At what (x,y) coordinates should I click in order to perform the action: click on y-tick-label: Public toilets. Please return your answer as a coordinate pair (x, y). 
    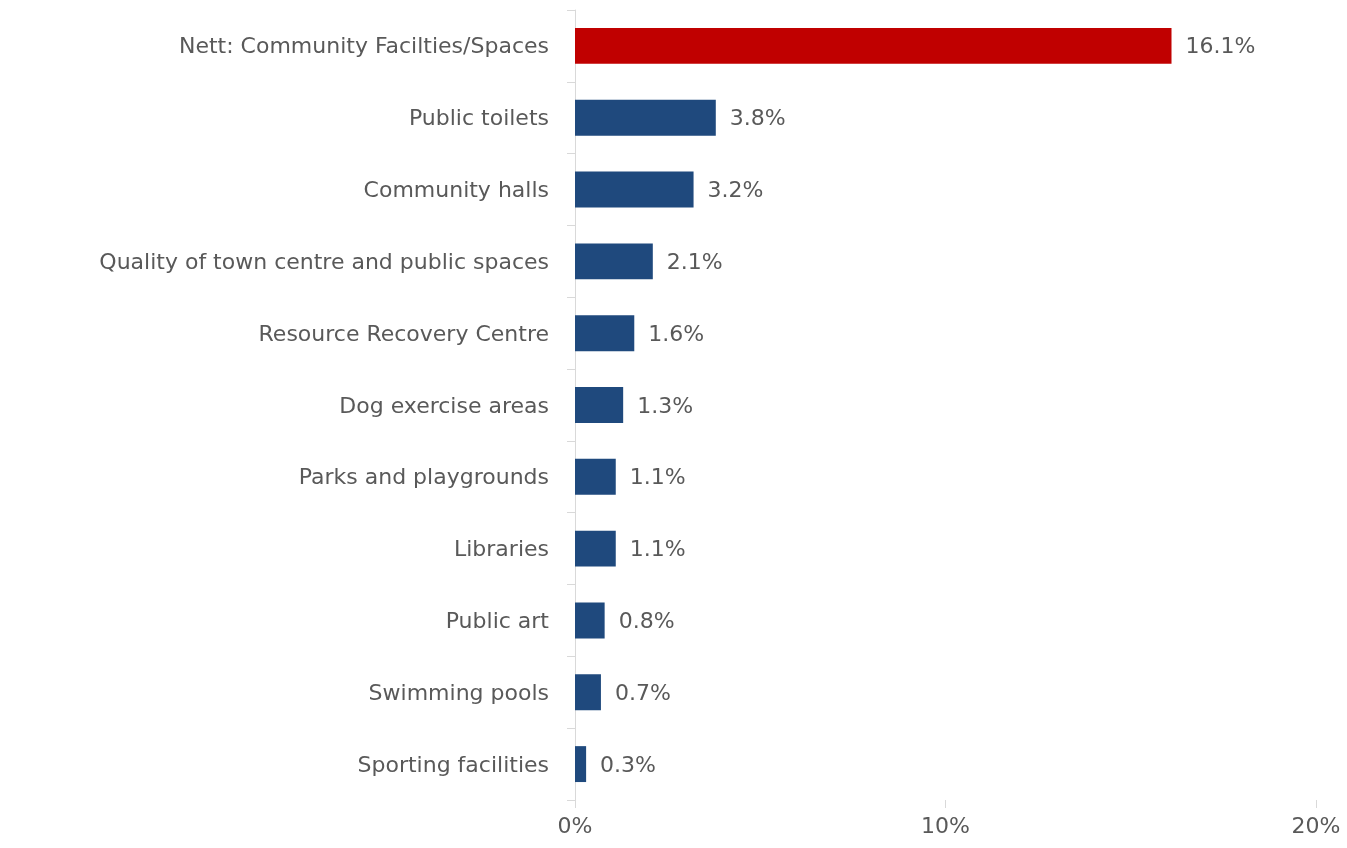
    Looking at the image, I should click on (478, 118).